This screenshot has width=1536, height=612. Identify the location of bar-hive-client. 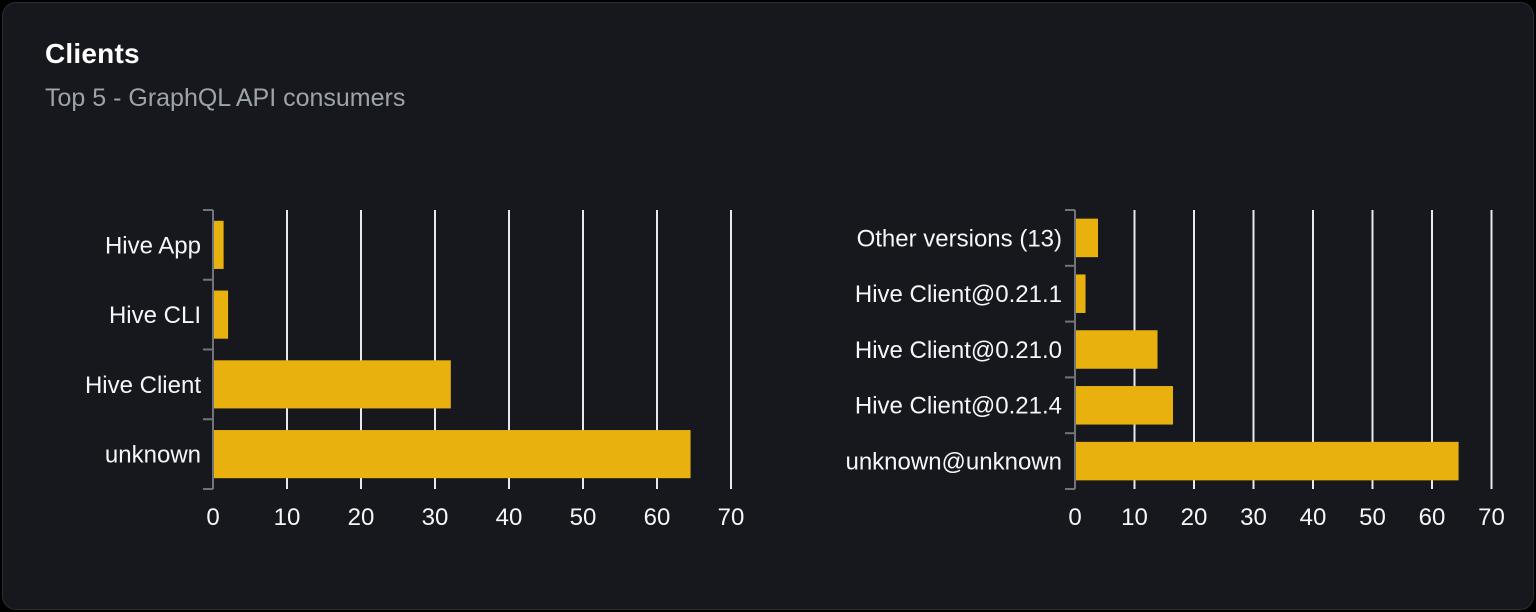
(332, 384).